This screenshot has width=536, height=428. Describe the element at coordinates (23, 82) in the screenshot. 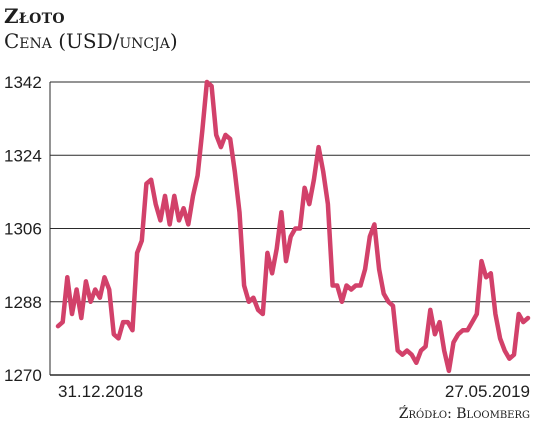

I see `y-tick-label: 1342` at that location.